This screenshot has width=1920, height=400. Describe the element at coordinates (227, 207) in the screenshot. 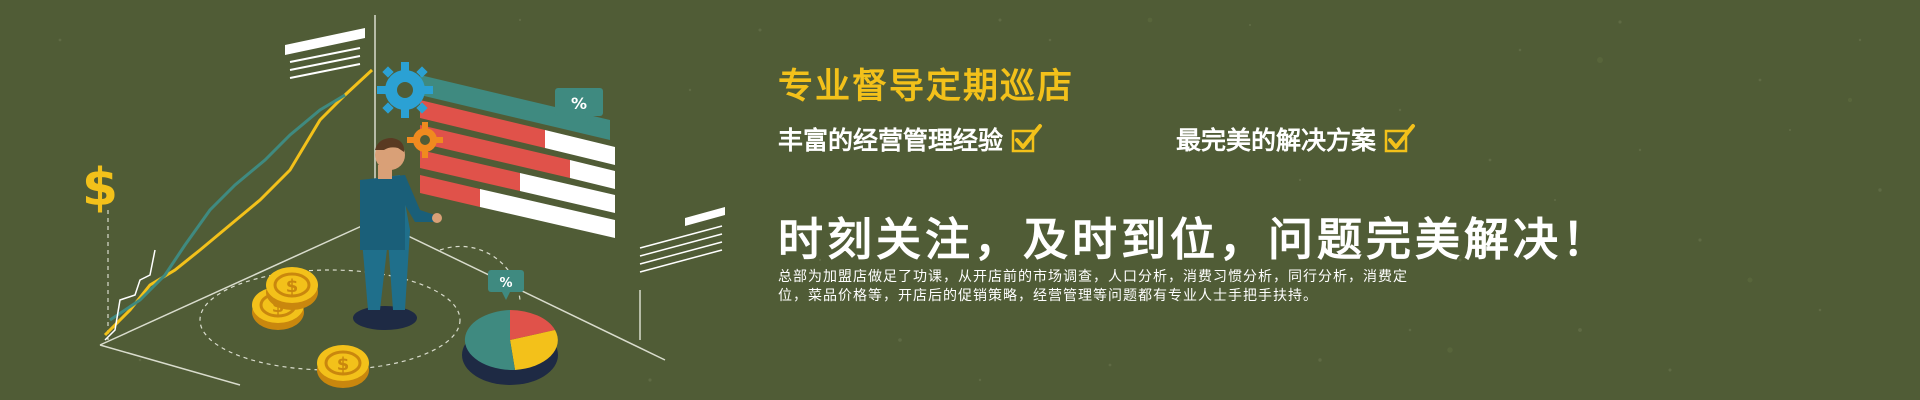

I see `teal-trend-line` at that location.